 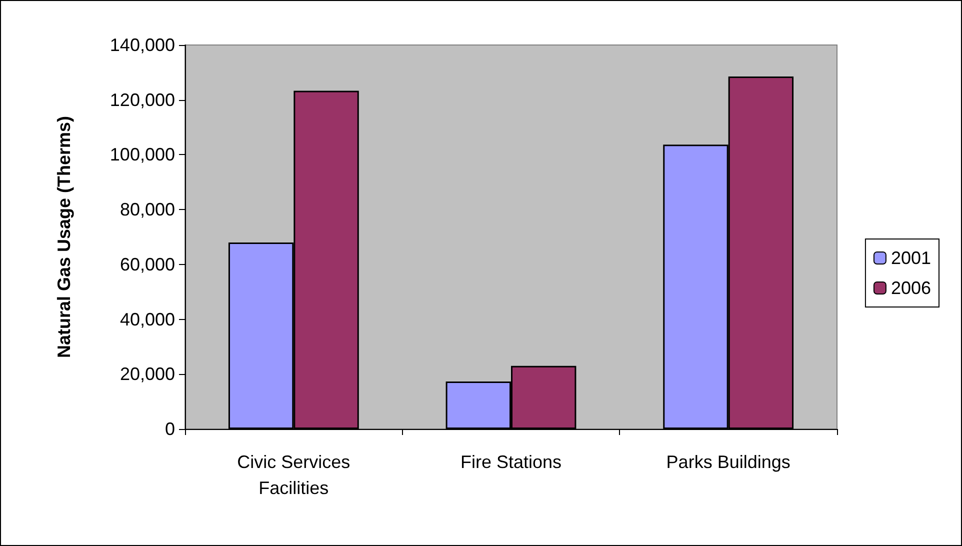 I want to click on x-tick-label: Parks Buildings, so click(x=728, y=462).